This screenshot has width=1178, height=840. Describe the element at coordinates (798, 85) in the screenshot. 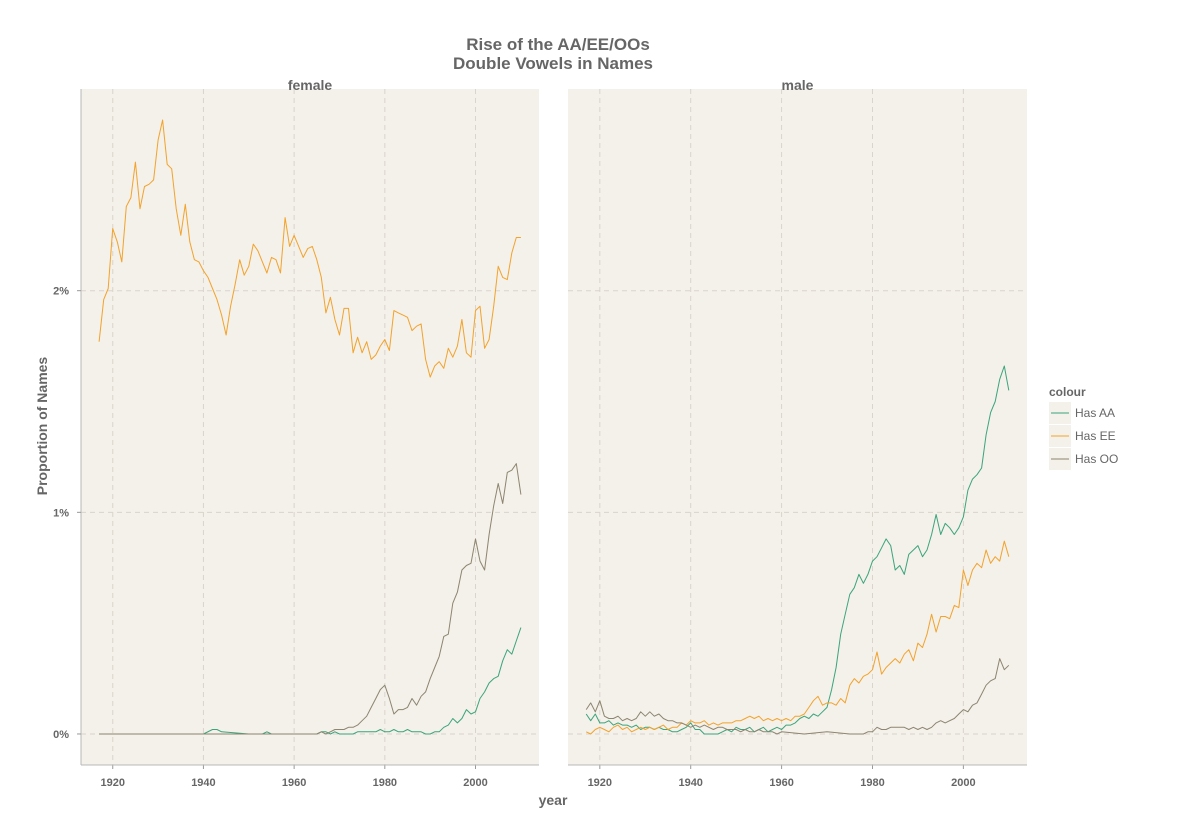

I see `facet-label-male: male` at that location.